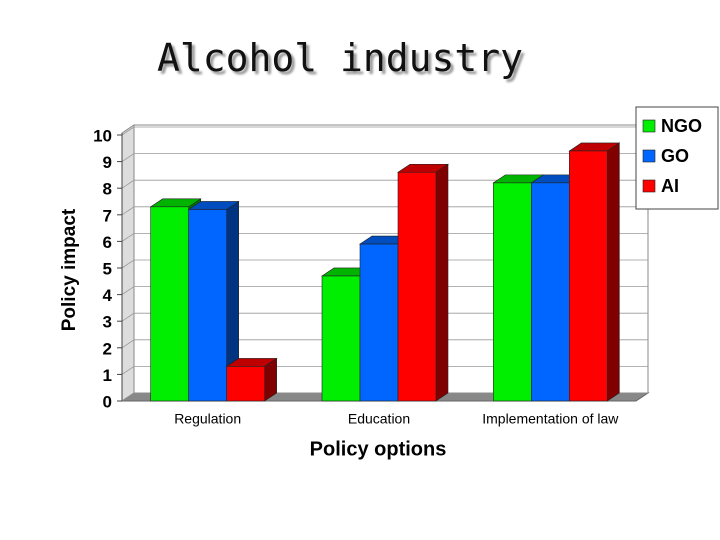 This screenshot has height=540, width=720. Describe the element at coordinates (69, 269) in the screenshot. I see `y-axis-label: Policy impact` at that location.